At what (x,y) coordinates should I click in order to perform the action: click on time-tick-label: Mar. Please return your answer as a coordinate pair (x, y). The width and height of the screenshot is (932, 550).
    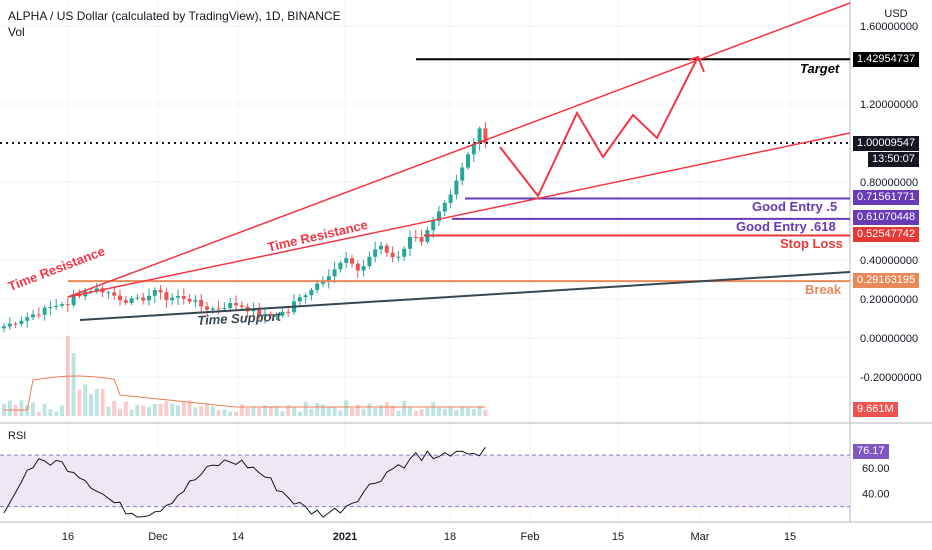
    Looking at the image, I should click on (700, 537).